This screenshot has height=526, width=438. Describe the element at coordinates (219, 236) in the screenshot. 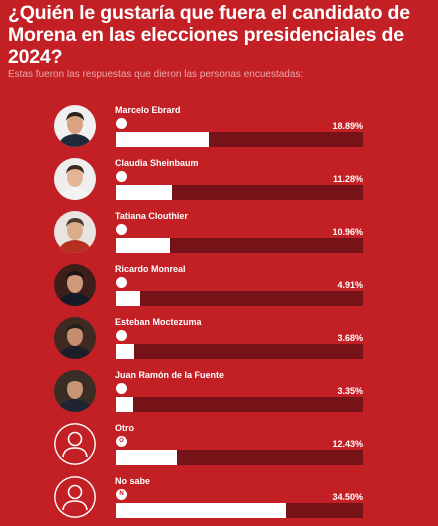

I see `bar-row: Tatiana Clouthier 10.96%` at that location.